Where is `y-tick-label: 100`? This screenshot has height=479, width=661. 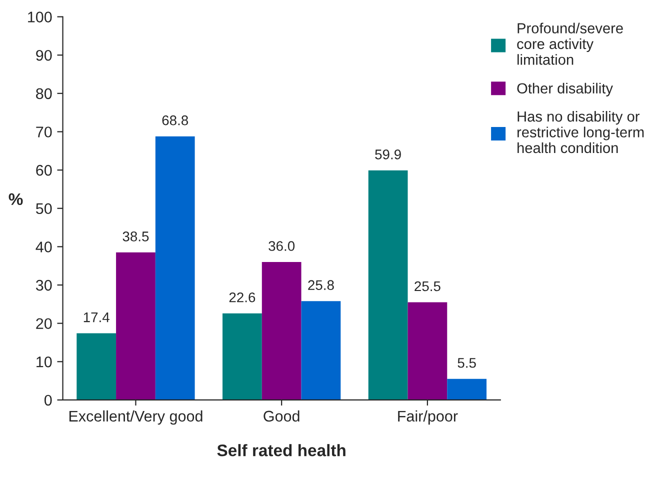 y-tick-label: 100 is located at coordinates (40, 17).